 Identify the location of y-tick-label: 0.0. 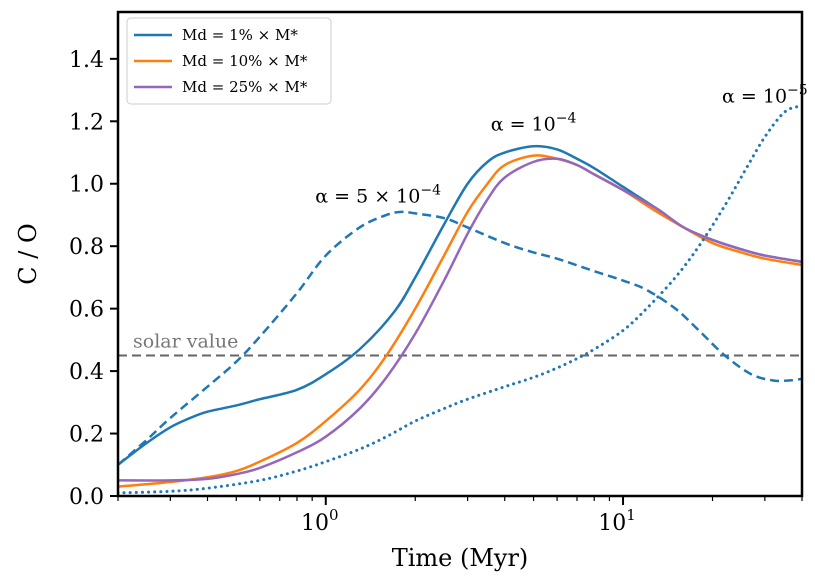
(86, 497).